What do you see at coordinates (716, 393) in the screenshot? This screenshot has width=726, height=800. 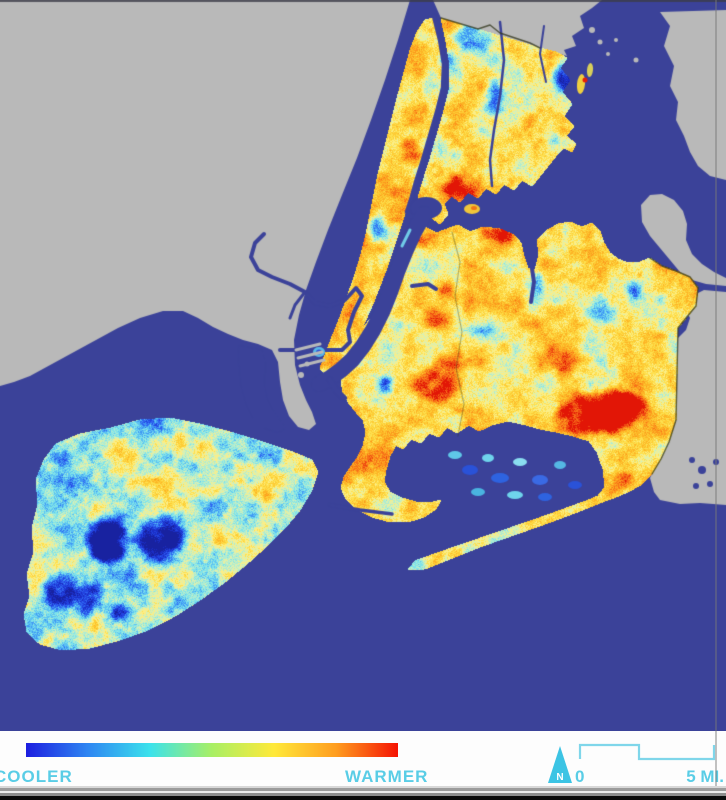 I see `right-edge-line` at bounding box center [716, 393].